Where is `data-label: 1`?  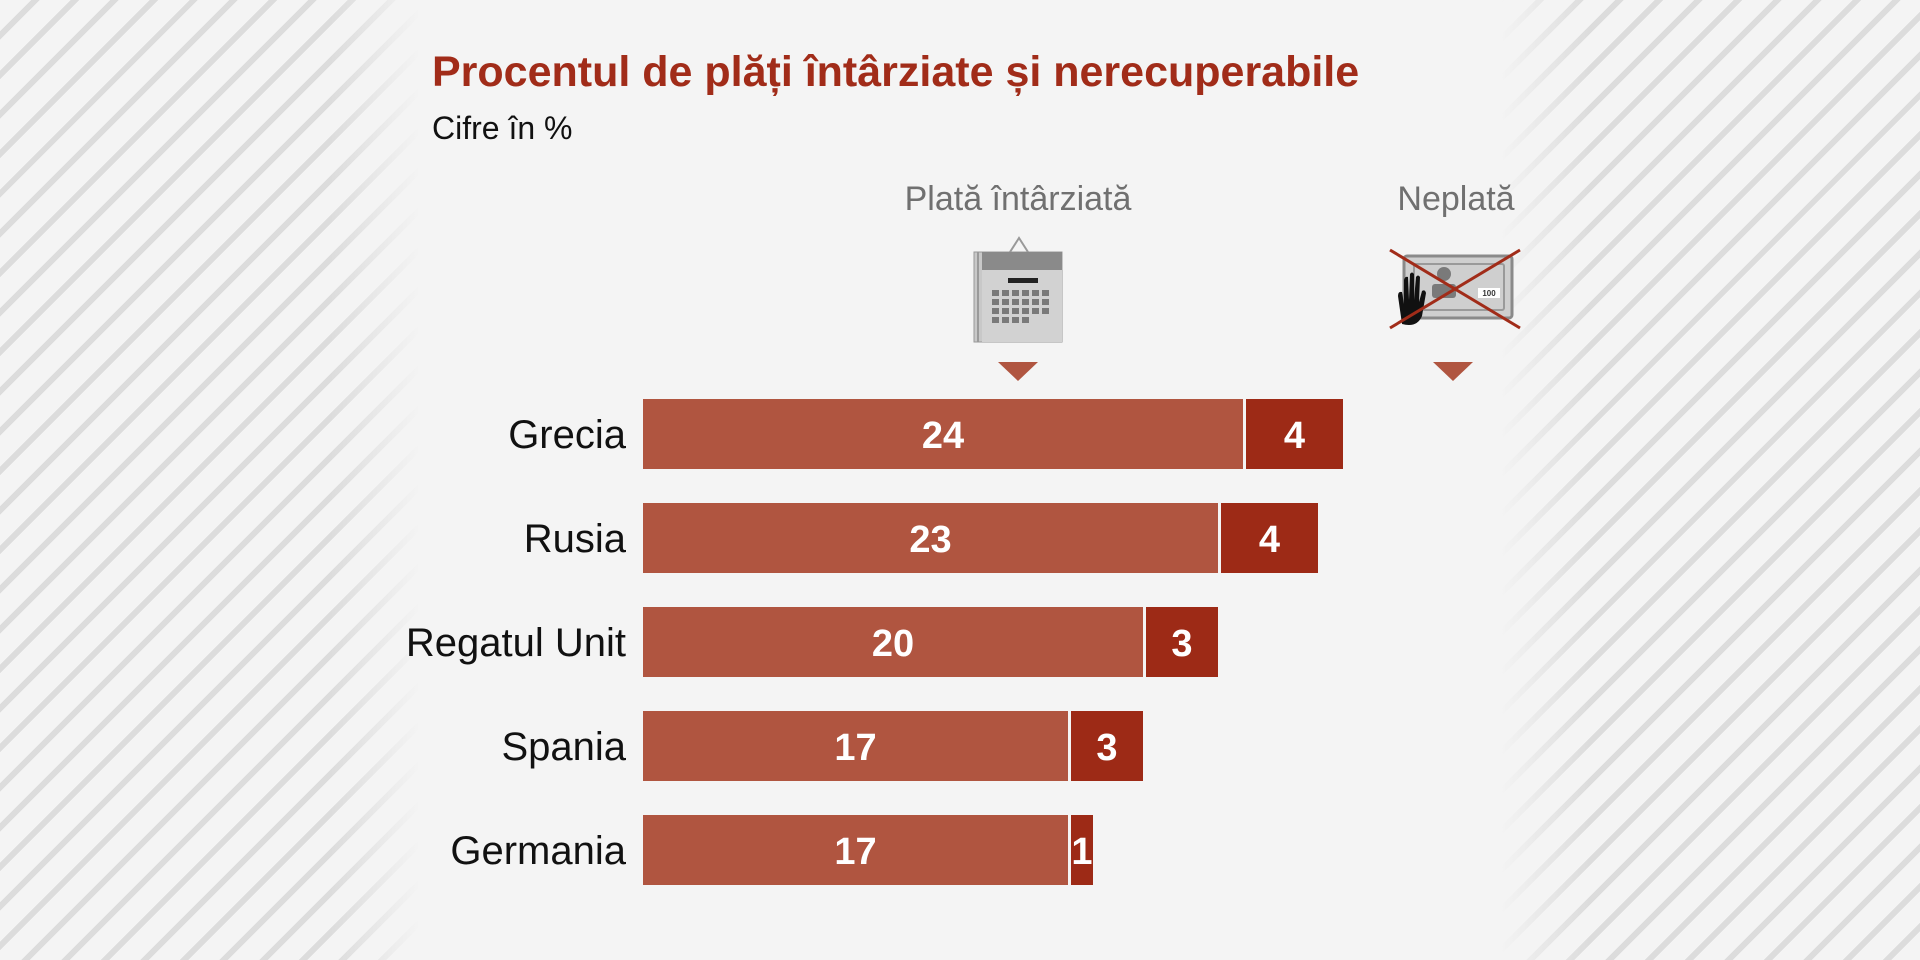 data-label: 1 is located at coordinates (1081, 852).